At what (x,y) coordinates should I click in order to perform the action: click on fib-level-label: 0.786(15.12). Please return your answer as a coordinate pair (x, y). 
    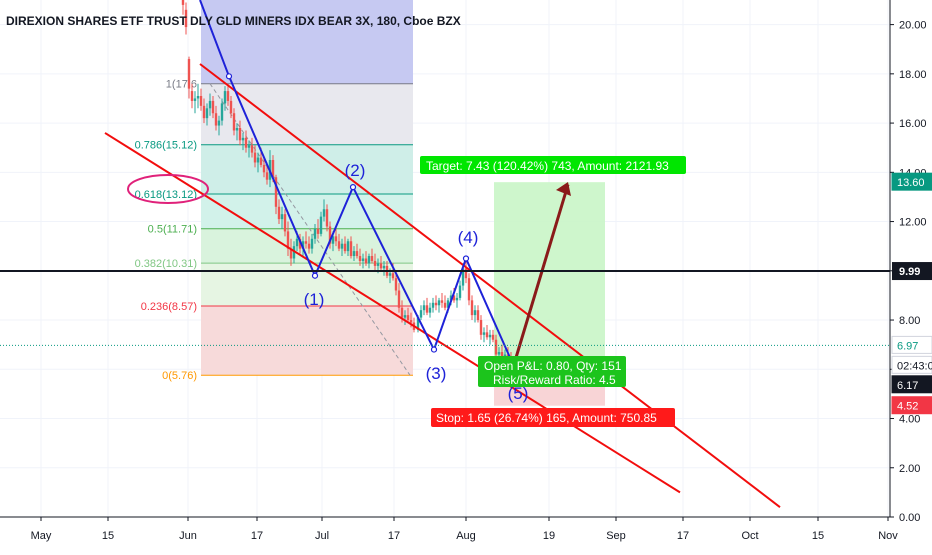
    Looking at the image, I should click on (166, 146).